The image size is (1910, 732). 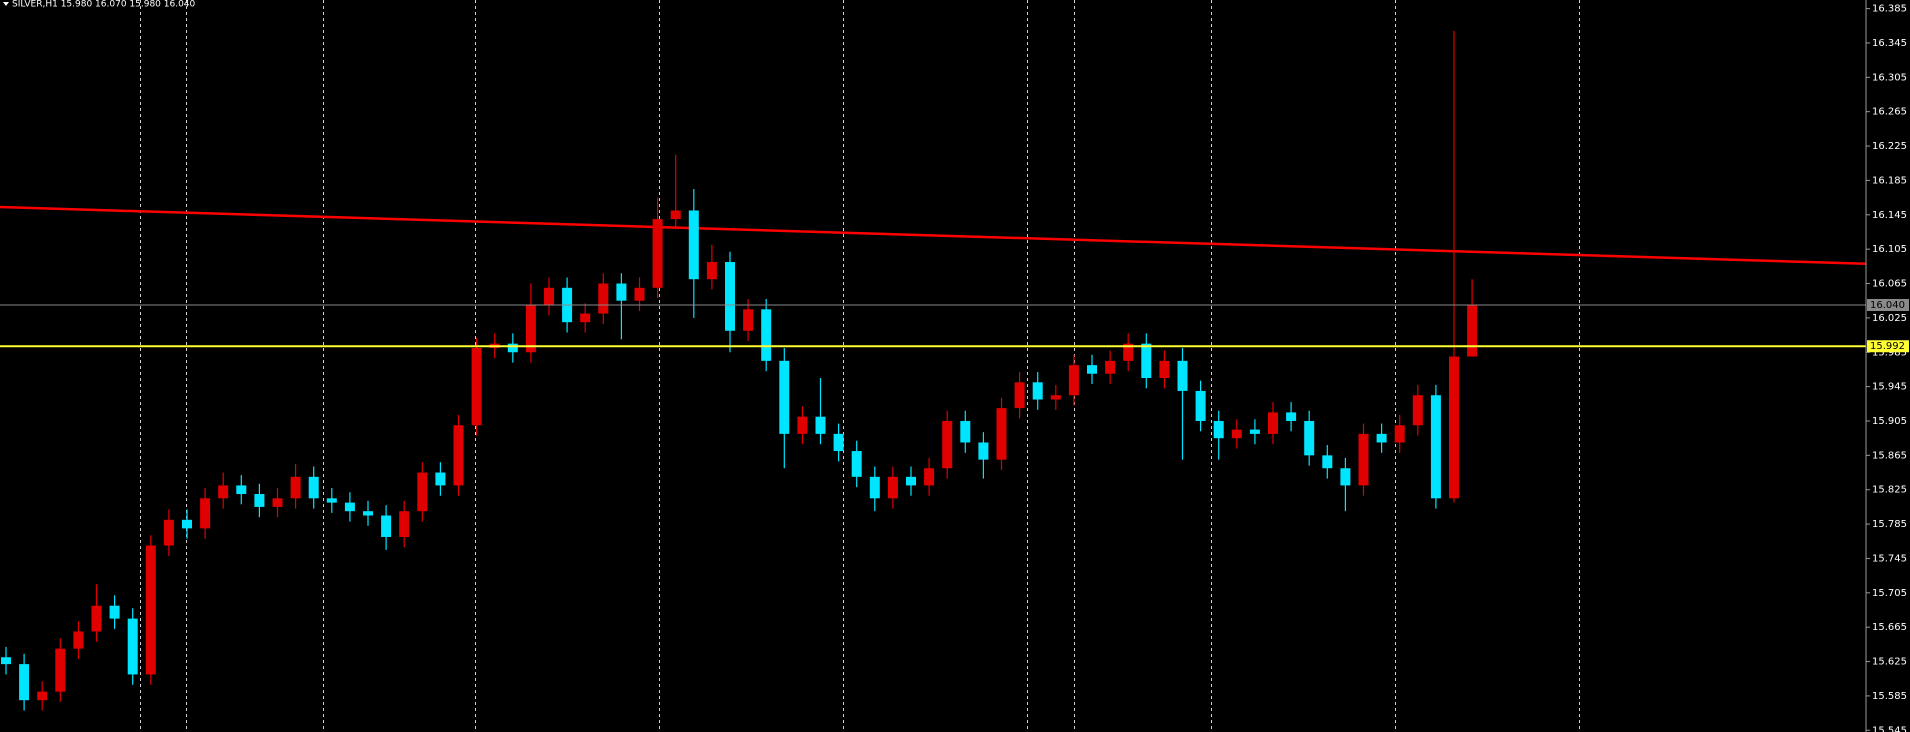 What do you see at coordinates (1889, 249) in the screenshot?
I see `y-tick-label: 16.105` at bounding box center [1889, 249].